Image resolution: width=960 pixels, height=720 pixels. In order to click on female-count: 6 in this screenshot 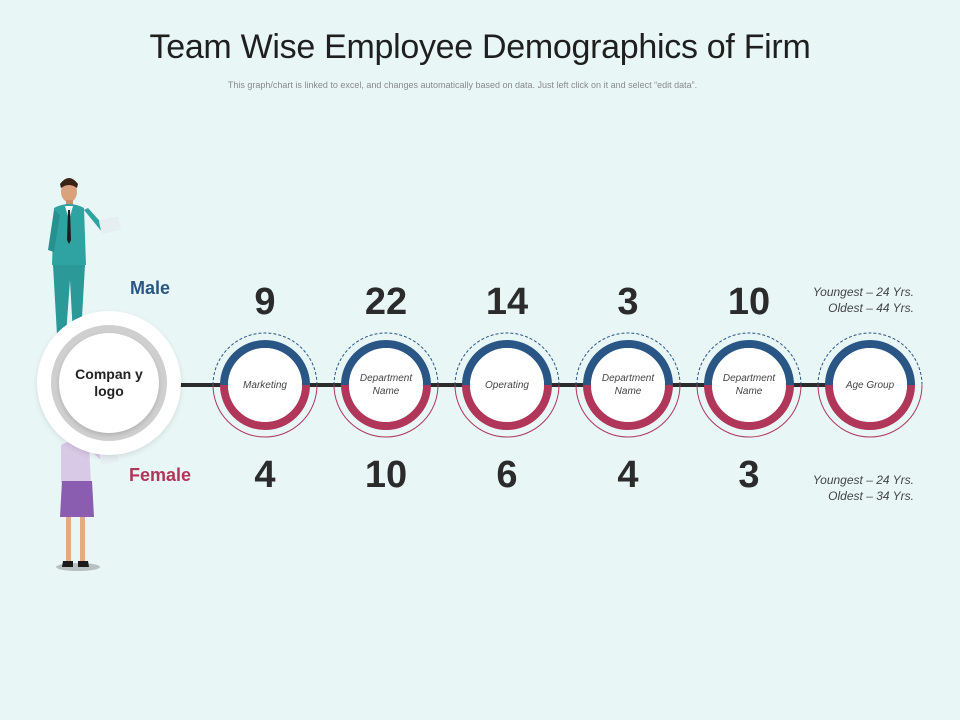, I will do `click(507, 475)`.